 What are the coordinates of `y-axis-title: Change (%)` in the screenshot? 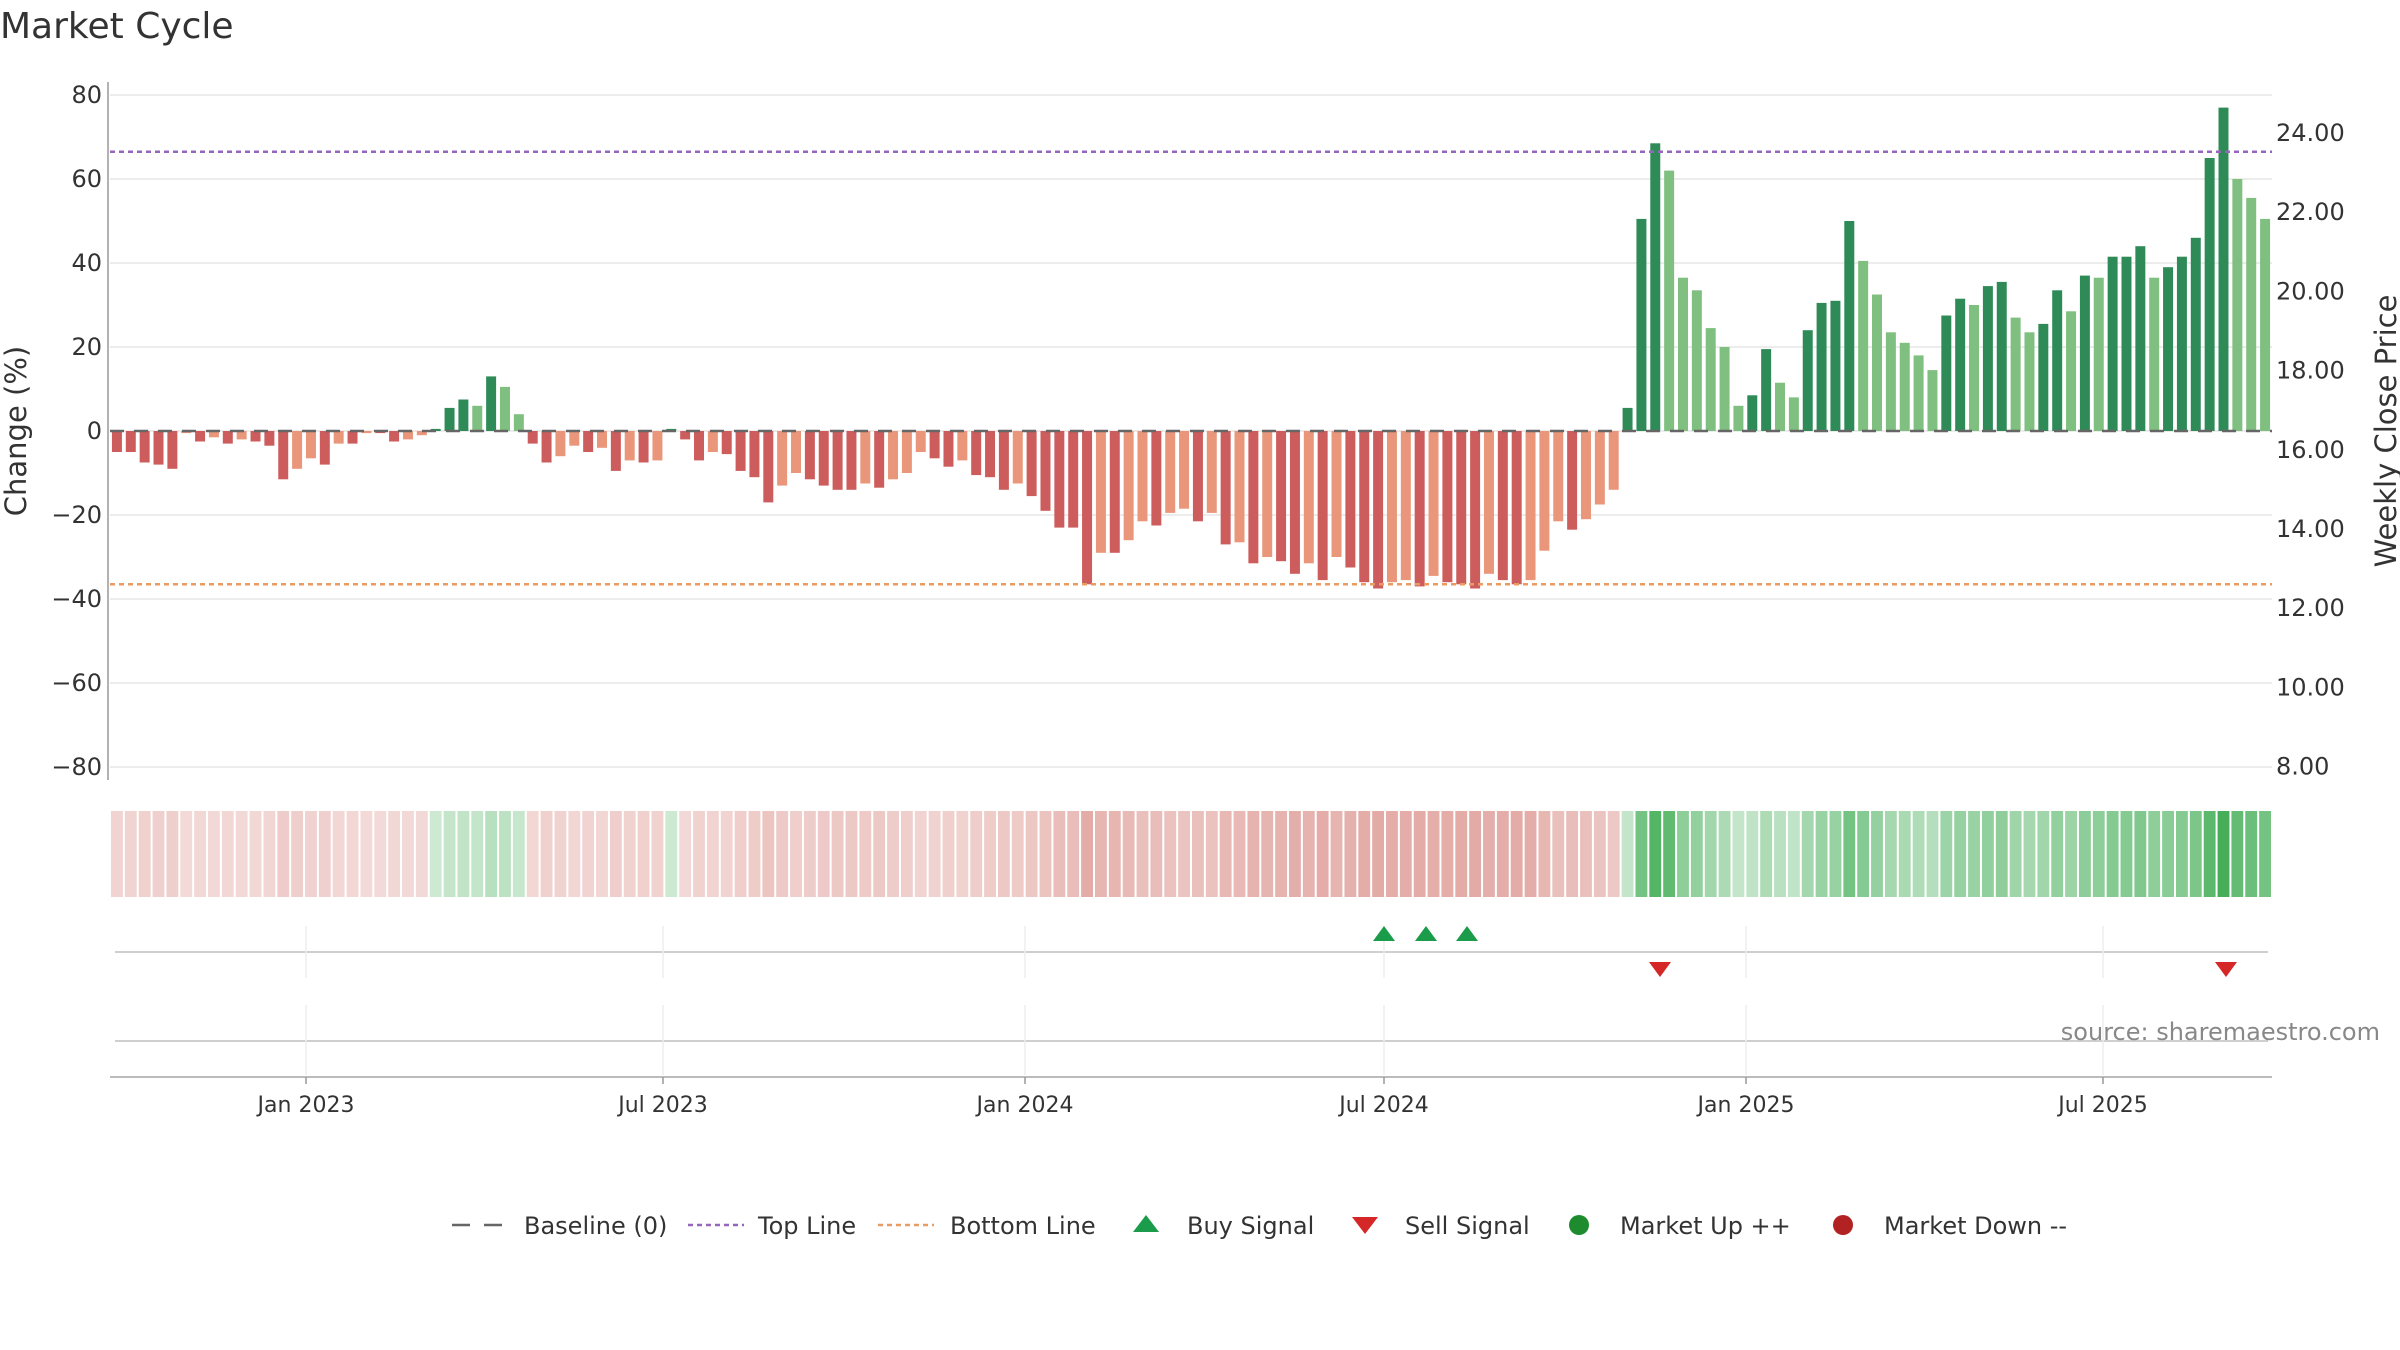 It's located at (16, 431).